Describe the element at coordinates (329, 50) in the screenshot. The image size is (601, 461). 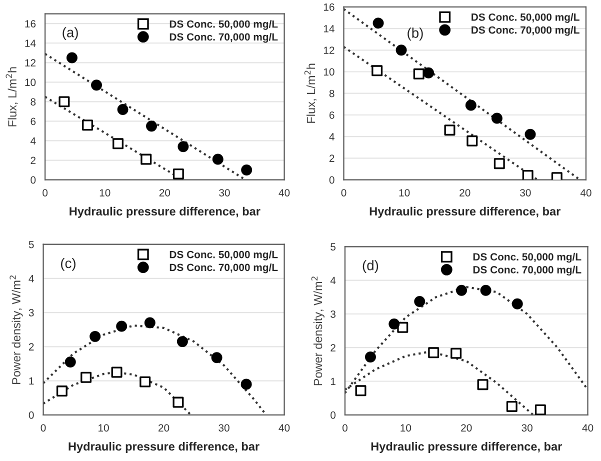
I see `y-tick-label: 12` at that location.